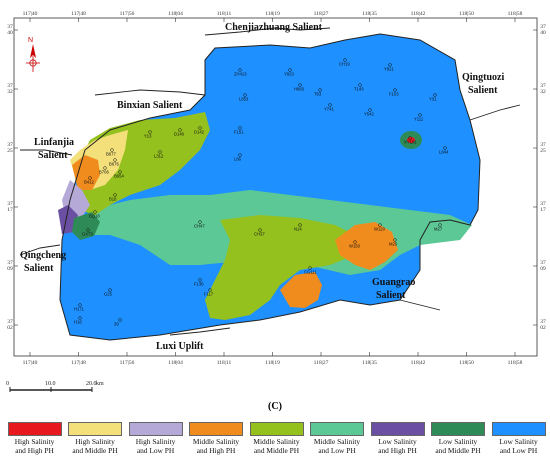  What do you see at coordinates (380, 229) in the screenshot?
I see `well-label: W120` at bounding box center [380, 229].